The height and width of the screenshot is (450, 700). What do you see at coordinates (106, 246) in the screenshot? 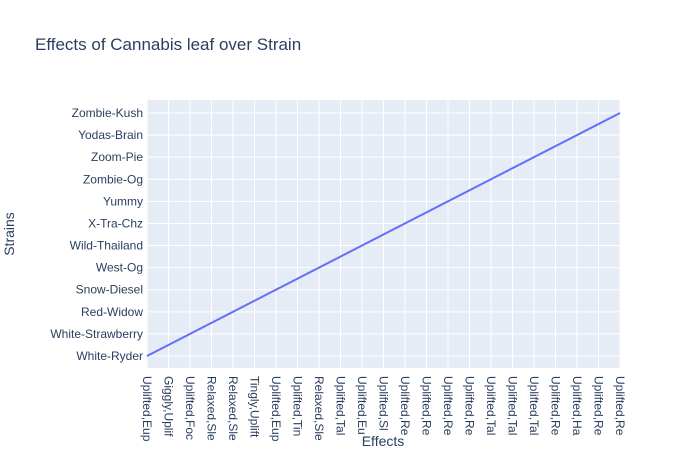
I see `y-tick-label: Wild-Thailand` at bounding box center [106, 246].